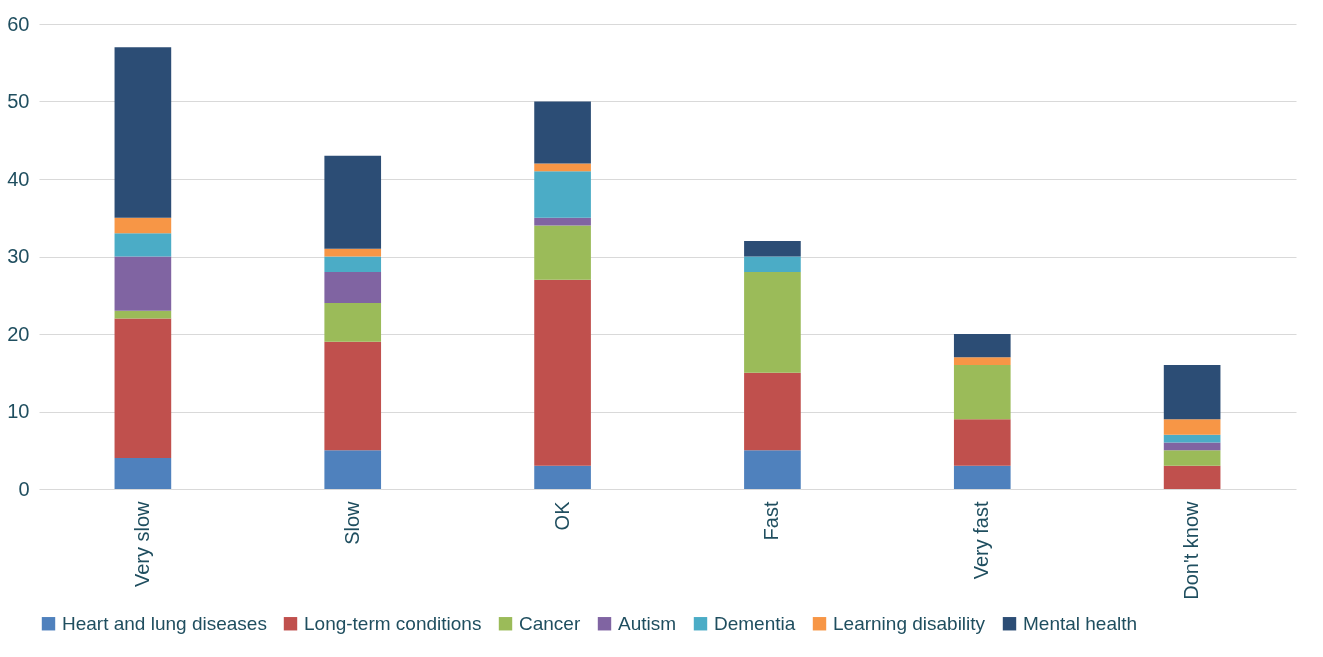 This screenshot has width=1323, height=657. I want to click on x-tick-label: Very fast, so click(981, 540).